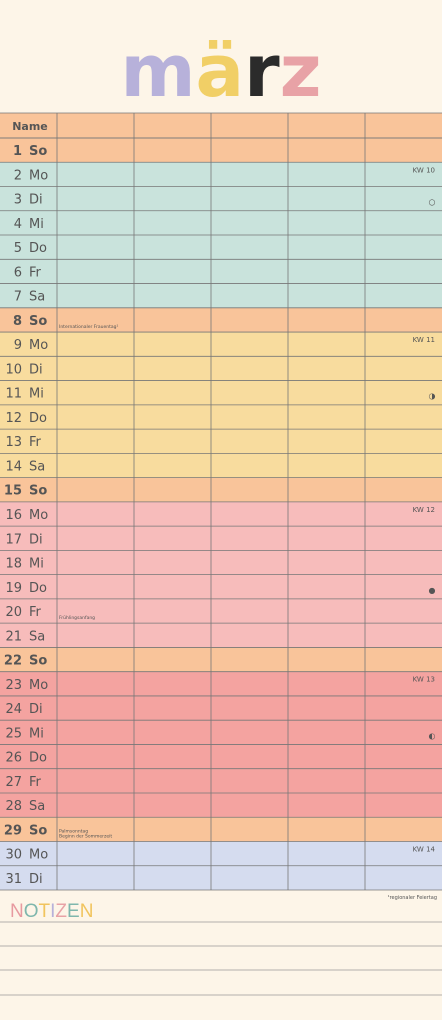 This screenshot has width=442, height=1020. What do you see at coordinates (18, 224) in the screenshot?
I see `day-number: 4` at bounding box center [18, 224].